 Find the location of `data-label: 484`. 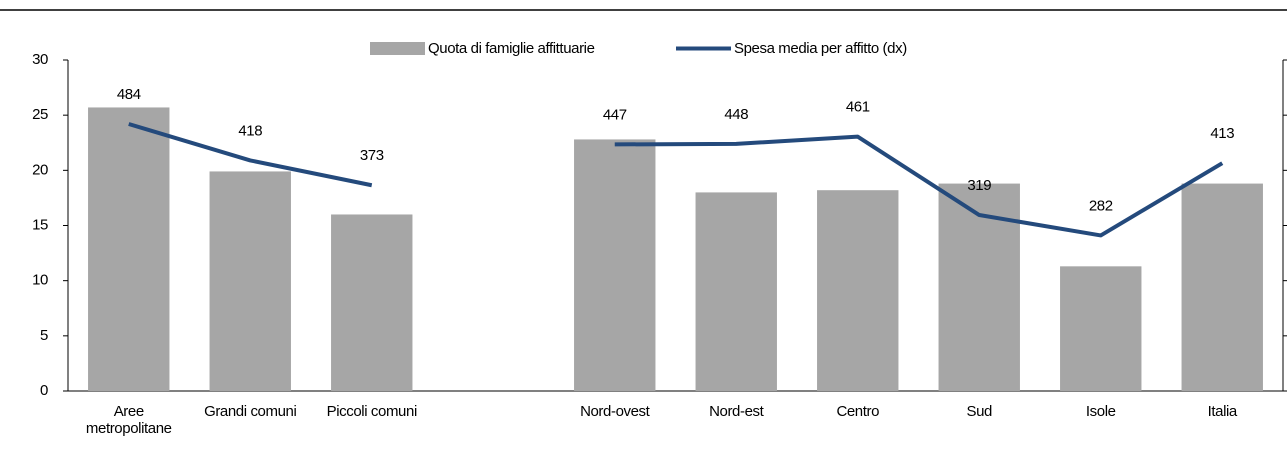

data-label: 484 is located at coordinates (129, 94).